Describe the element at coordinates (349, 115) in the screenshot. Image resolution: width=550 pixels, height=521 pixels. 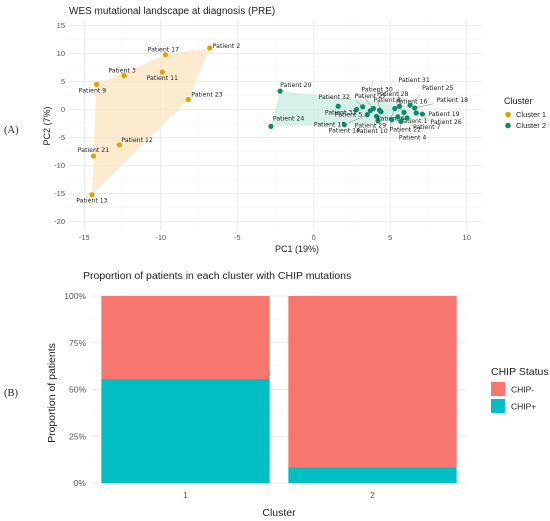
I see `point-label: Patient 5` at that location.